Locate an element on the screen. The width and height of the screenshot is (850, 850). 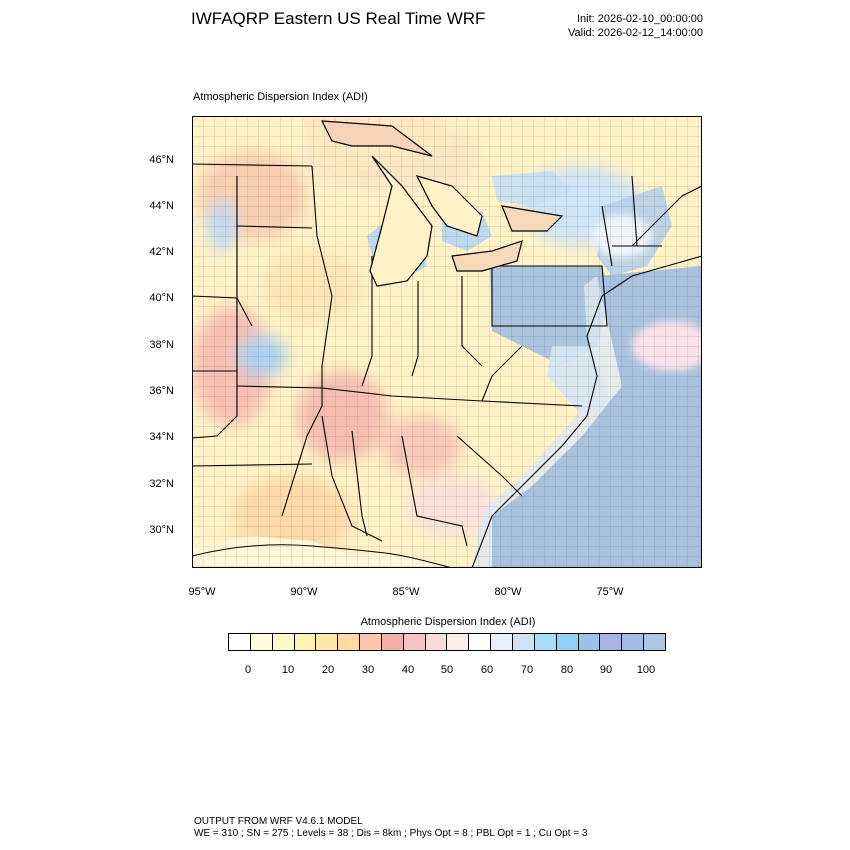
colorbar-tick: 50 is located at coordinates (447, 670).